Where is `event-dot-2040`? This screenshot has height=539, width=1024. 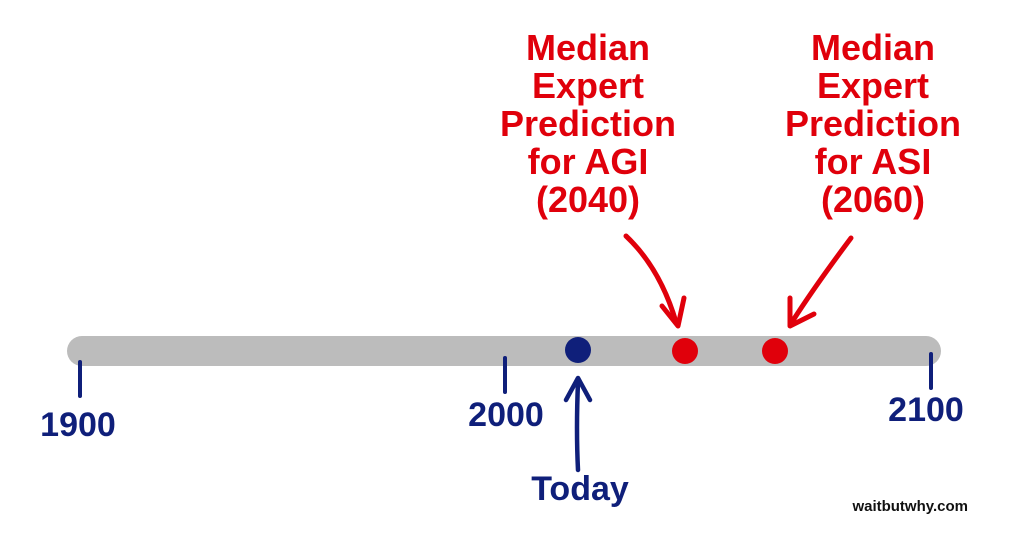
event-dot-2040 is located at coordinates (685, 351).